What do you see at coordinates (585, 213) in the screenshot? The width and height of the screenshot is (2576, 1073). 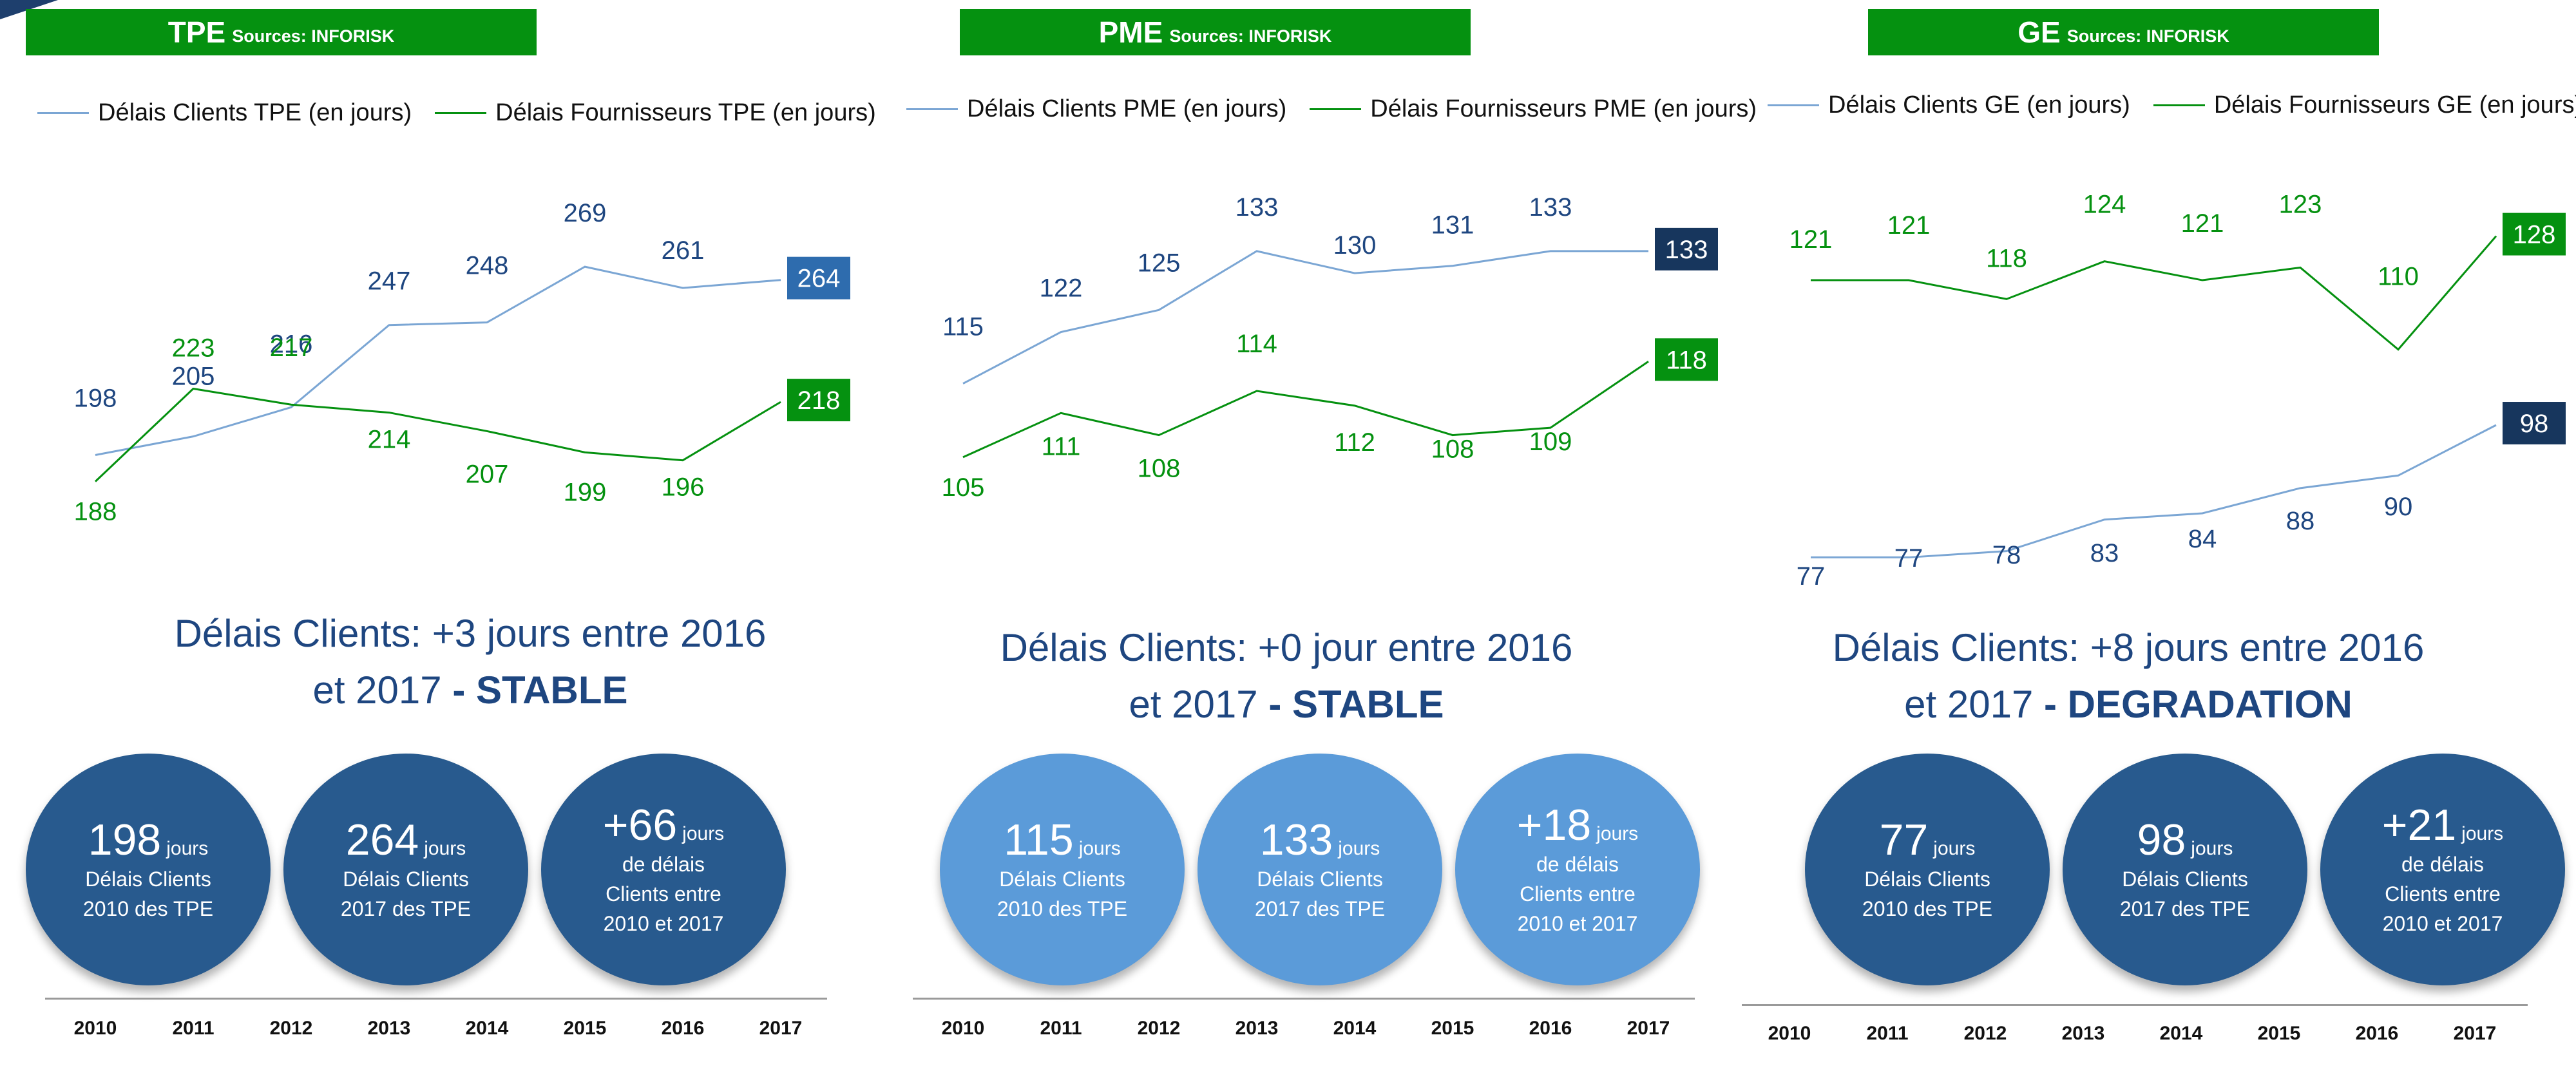 I see `data-label: 269` at bounding box center [585, 213].